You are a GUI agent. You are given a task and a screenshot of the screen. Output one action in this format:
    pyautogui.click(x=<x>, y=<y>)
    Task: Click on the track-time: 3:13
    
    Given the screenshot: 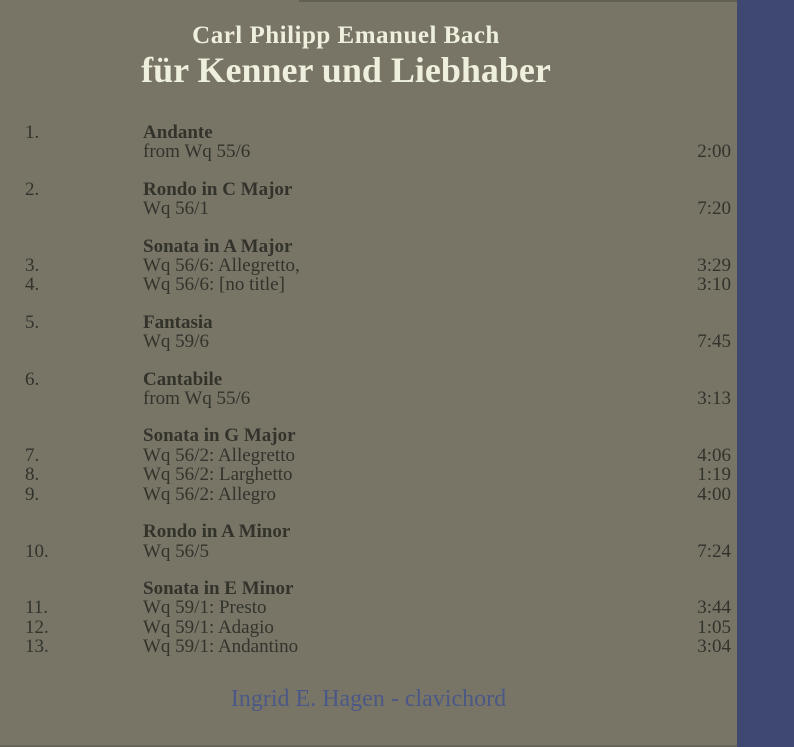 What is the action you would take?
    pyautogui.click(x=714, y=399)
    